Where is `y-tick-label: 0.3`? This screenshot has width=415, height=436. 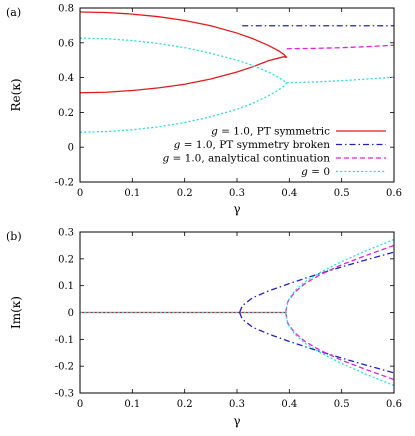
y-tick-label: 0.3 is located at coordinates (66, 233).